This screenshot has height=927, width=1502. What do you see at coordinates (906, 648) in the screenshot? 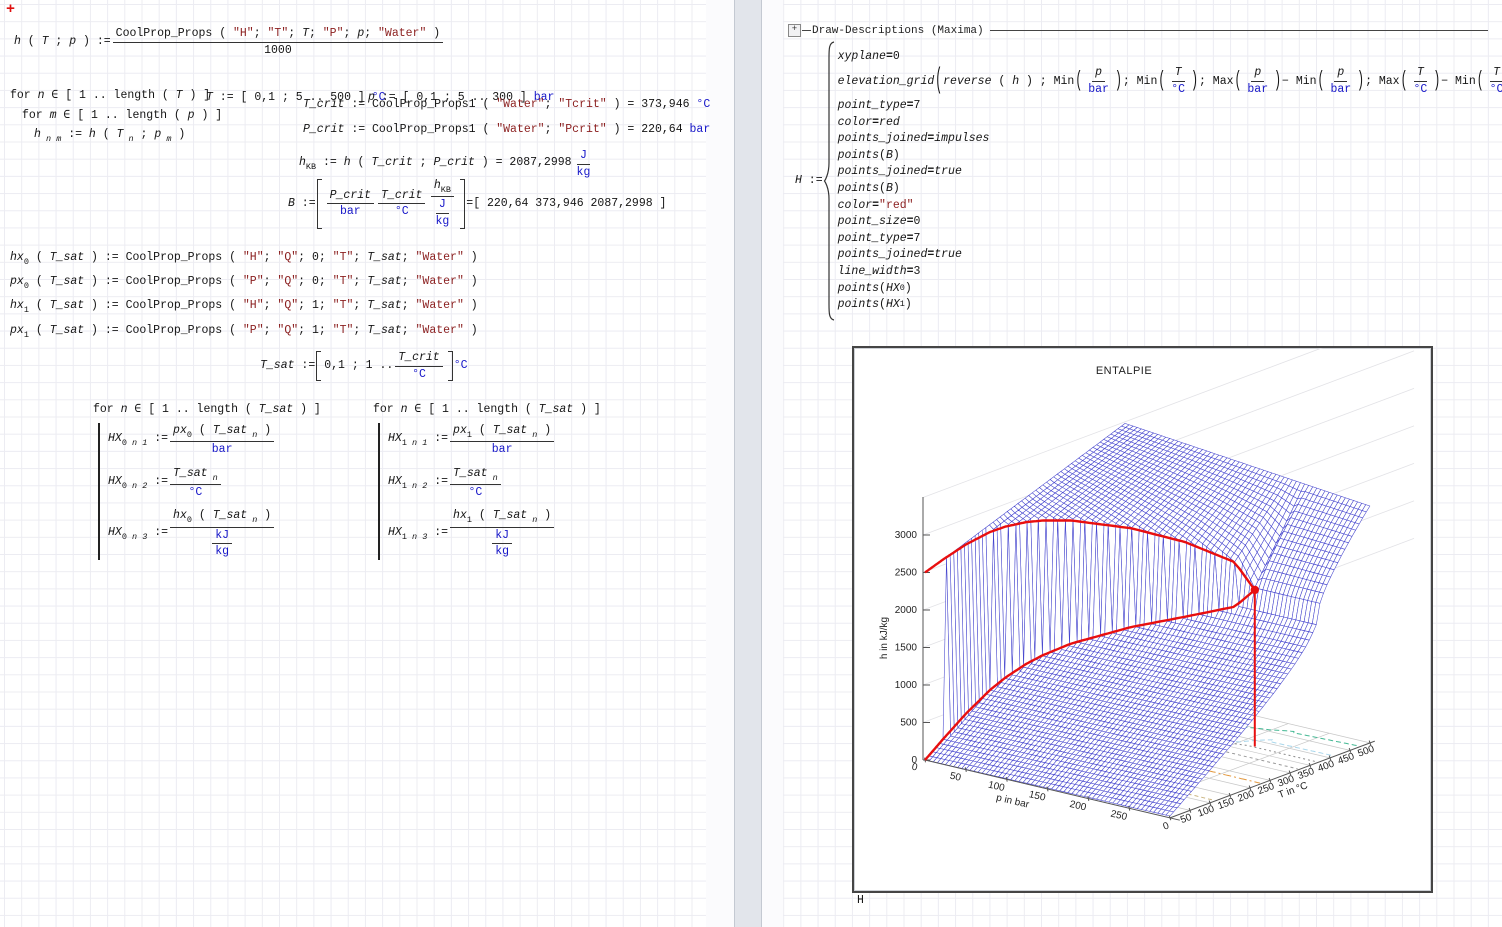
I see `svg-text: 1500` at bounding box center [906, 648].